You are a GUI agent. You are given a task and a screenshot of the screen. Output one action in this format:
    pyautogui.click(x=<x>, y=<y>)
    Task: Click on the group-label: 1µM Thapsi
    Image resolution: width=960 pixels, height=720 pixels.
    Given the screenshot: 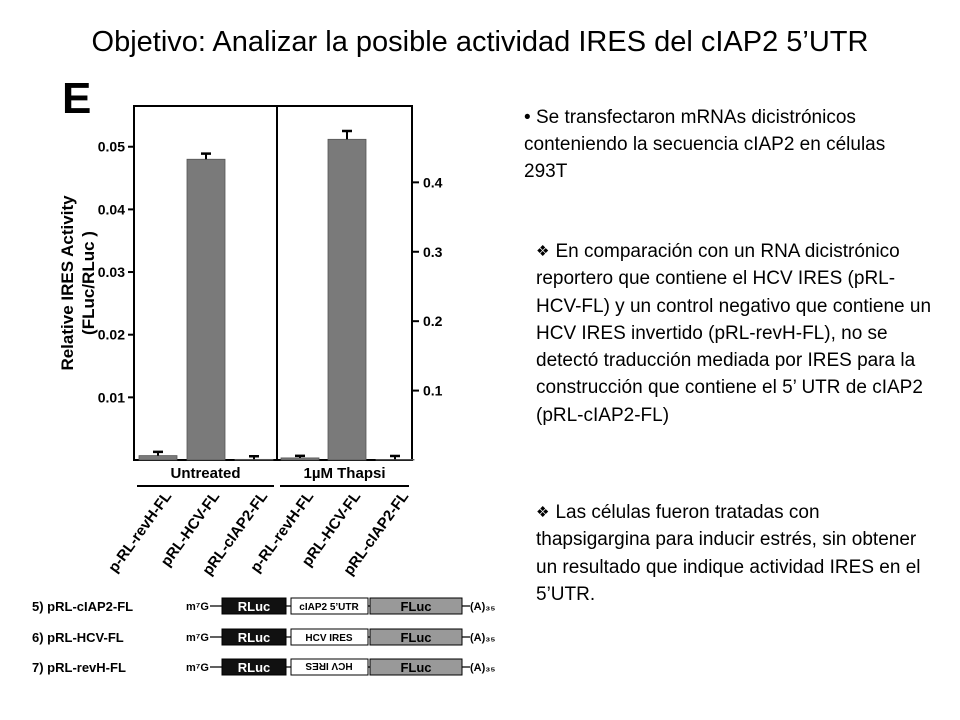 What is the action you would take?
    pyautogui.click(x=345, y=473)
    